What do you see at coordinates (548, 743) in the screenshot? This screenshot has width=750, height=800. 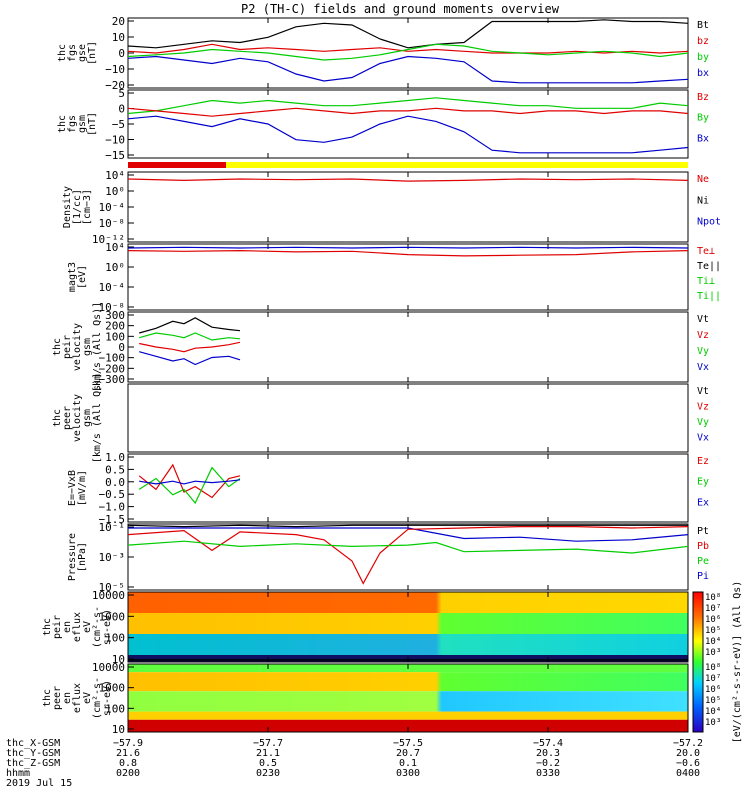 I see `x-tick-label: −57.4` at bounding box center [548, 743].